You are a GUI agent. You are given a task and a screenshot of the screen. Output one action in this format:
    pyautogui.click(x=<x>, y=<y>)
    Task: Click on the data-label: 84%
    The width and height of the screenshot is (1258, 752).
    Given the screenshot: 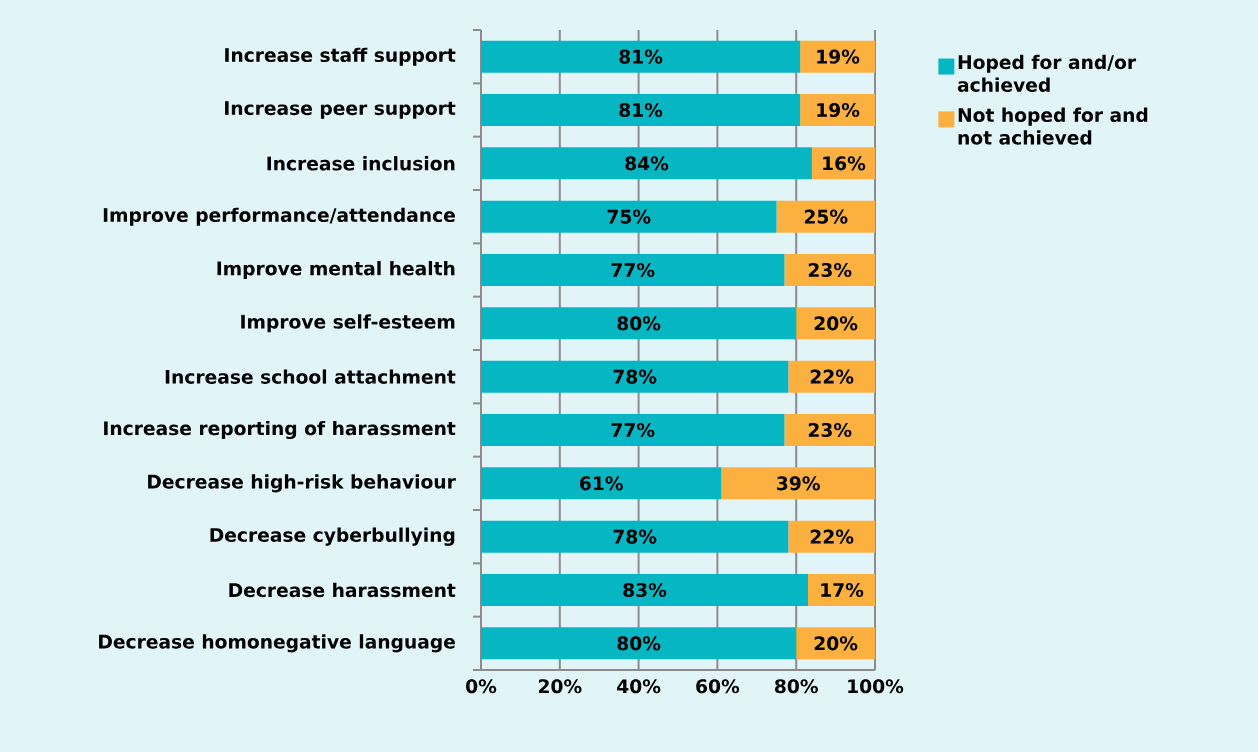 What is the action you would take?
    pyautogui.click(x=647, y=163)
    